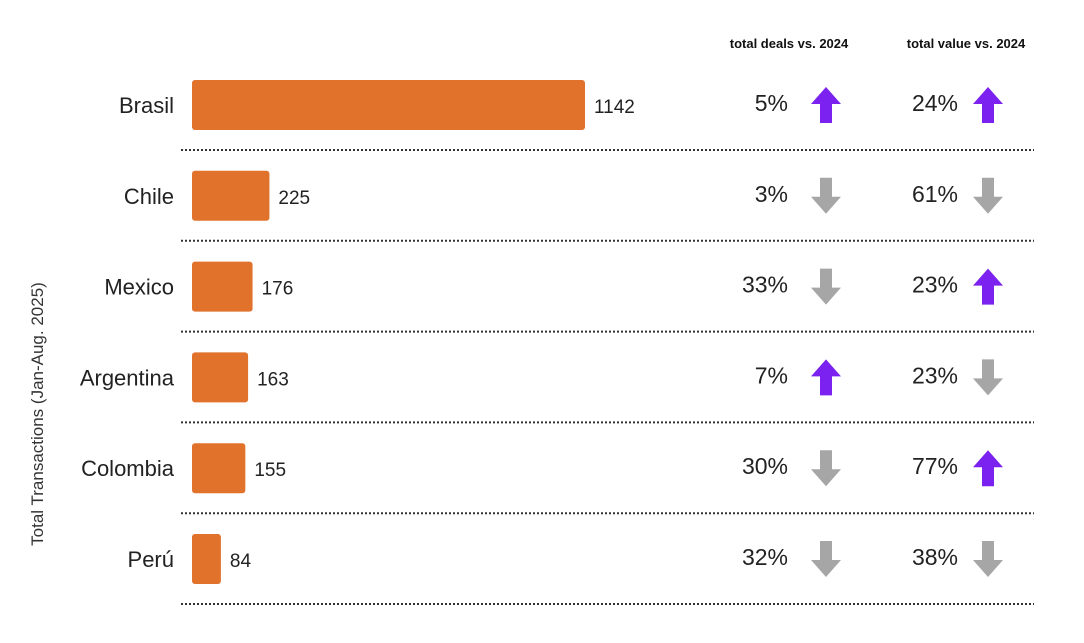 The width and height of the screenshot is (1084, 643). What do you see at coordinates (789, 43) in the screenshot?
I see `deals-change-header: total deals vs. 2024` at bounding box center [789, 43].